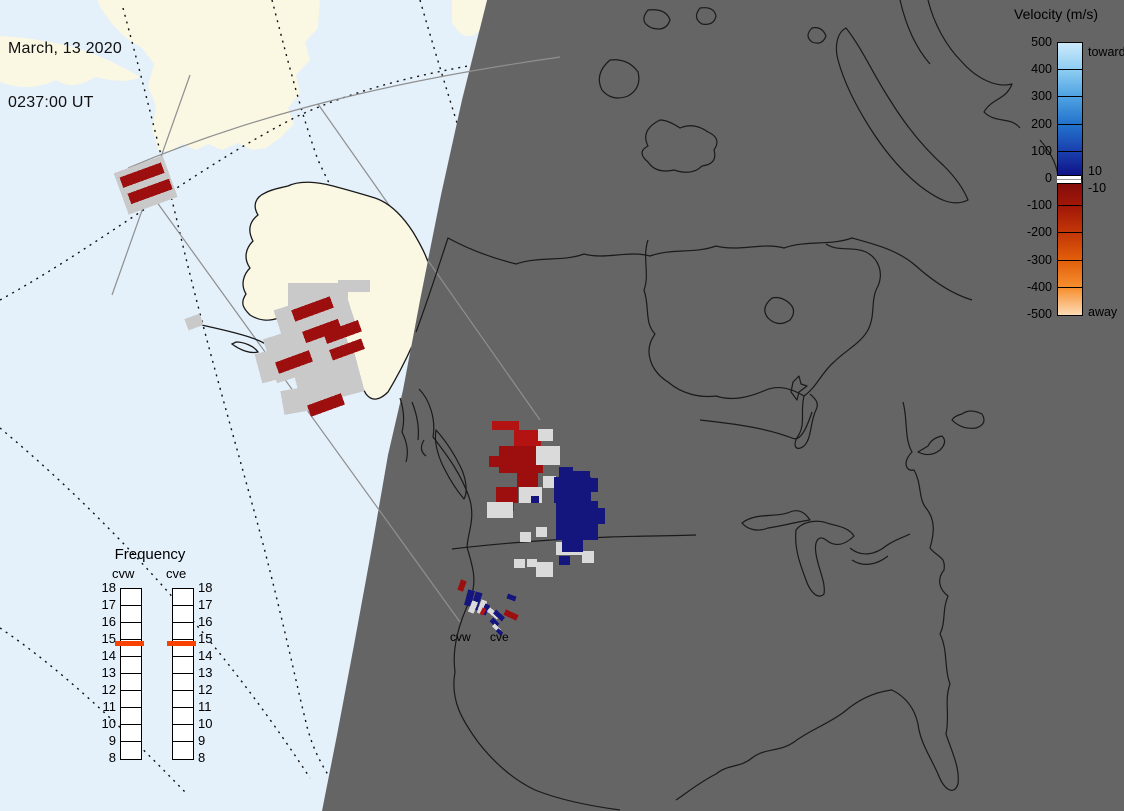 This screenshot has height=811, width=1124. I want to click on frequency-tick: 18, so click(205, 587).